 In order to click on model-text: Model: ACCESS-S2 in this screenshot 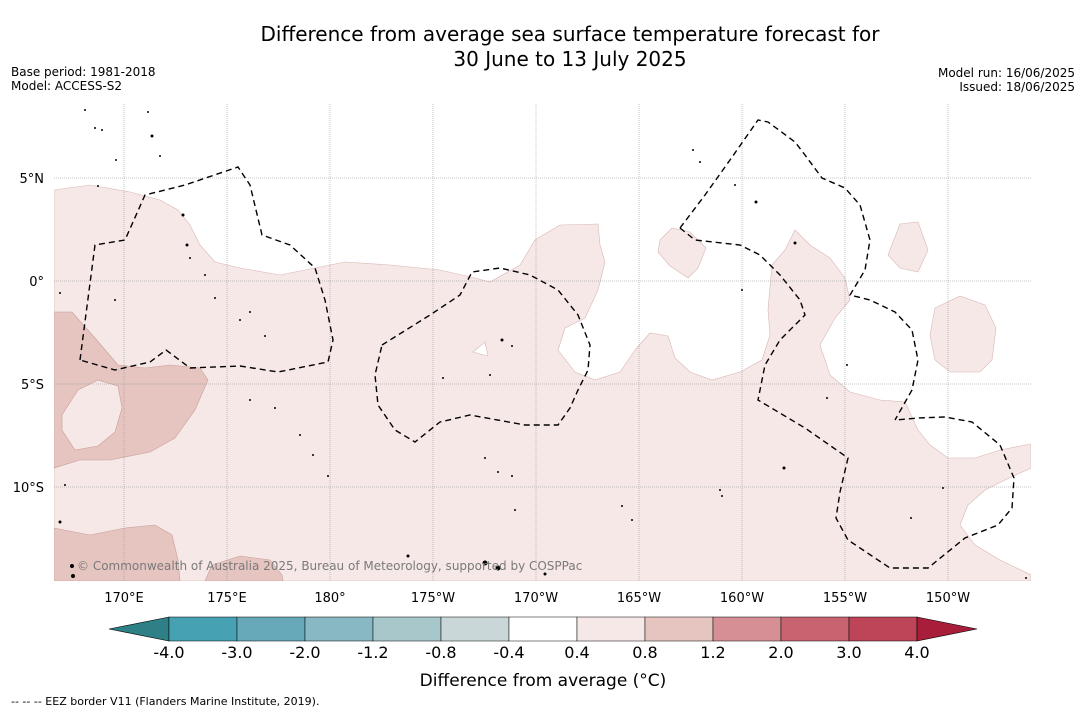, I will do `click(67, 86)`.